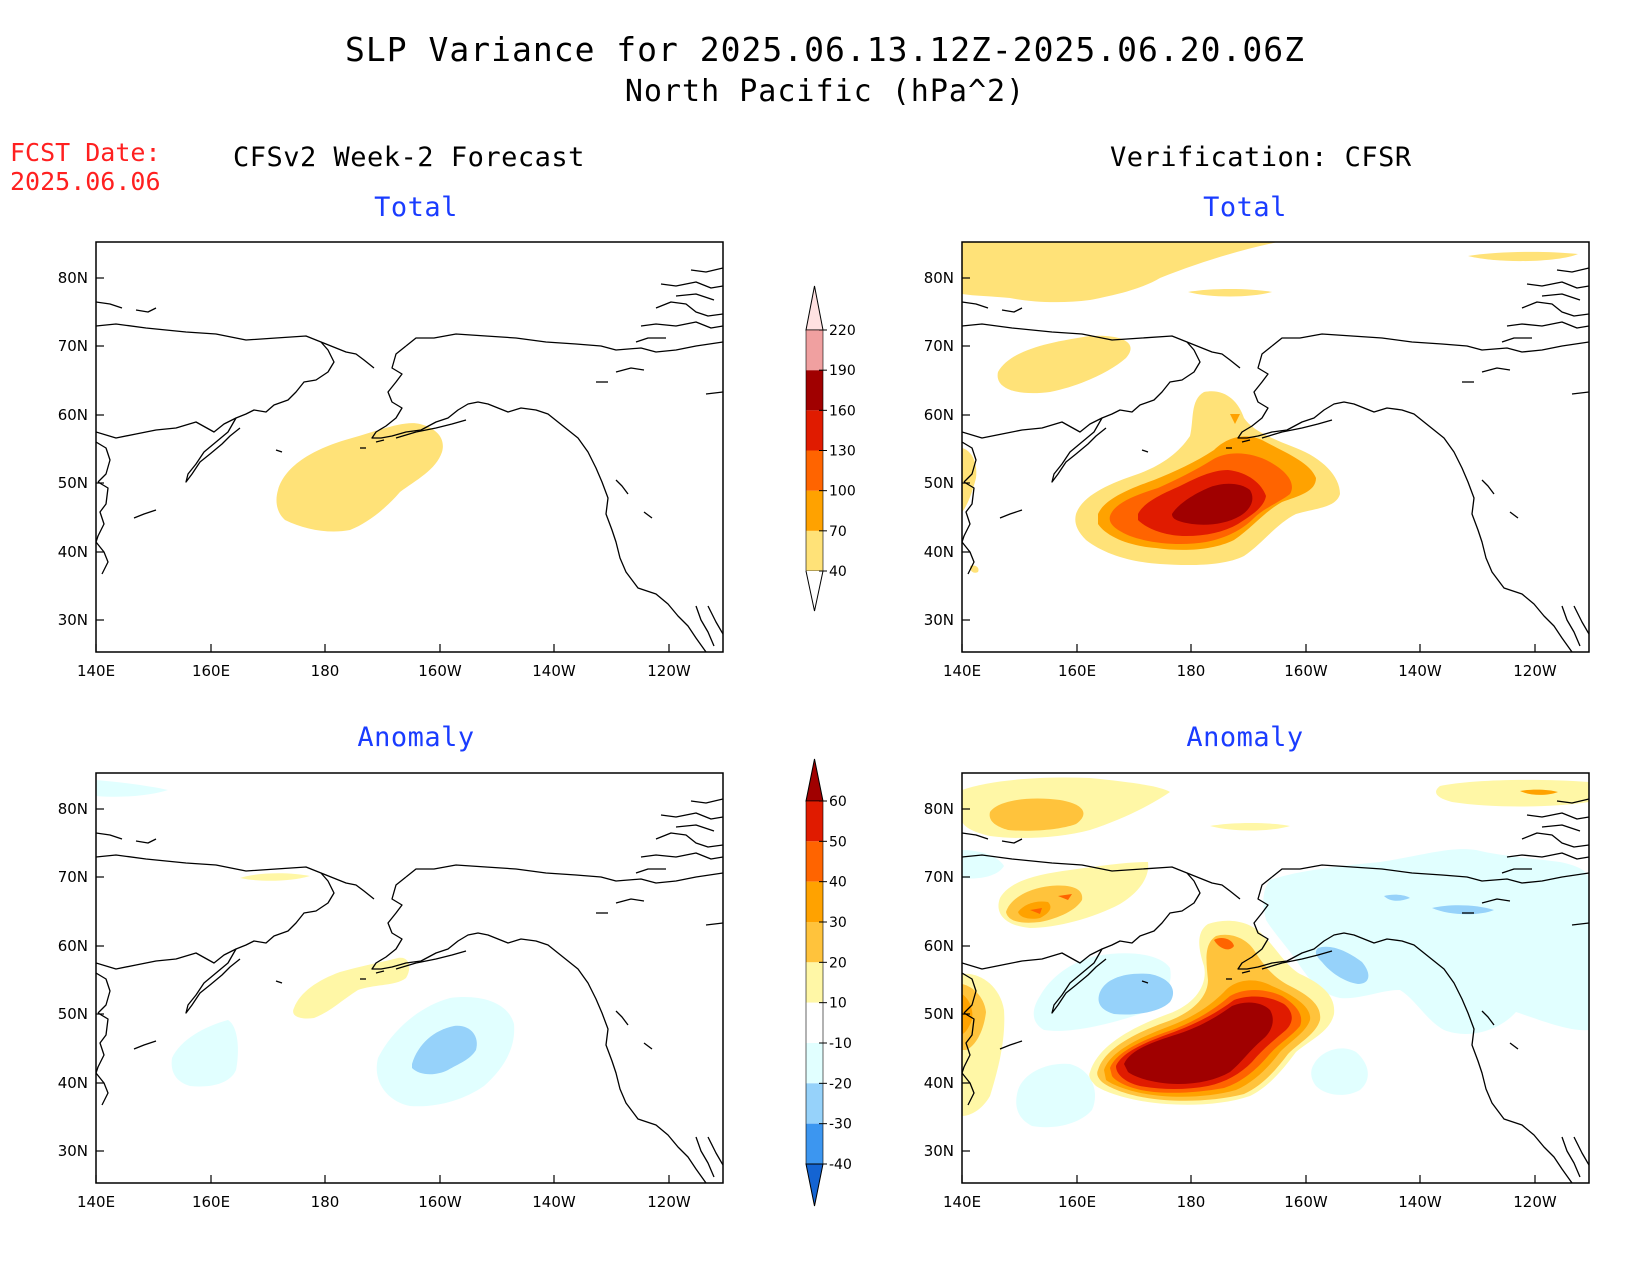  I want to click on forecast-date-label: FCST Date:, so click(85, 152).